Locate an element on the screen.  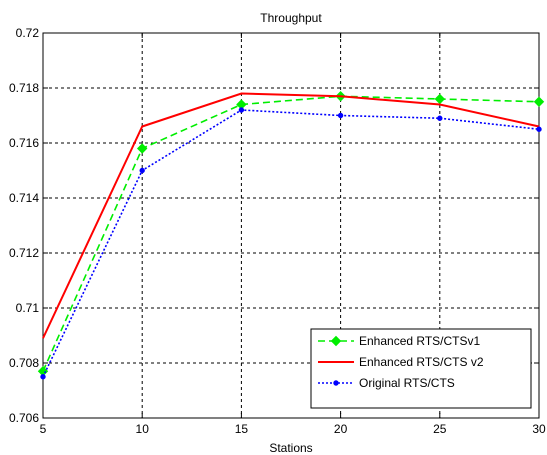
chart-title: Throughput is located at coordinates (291, 18).